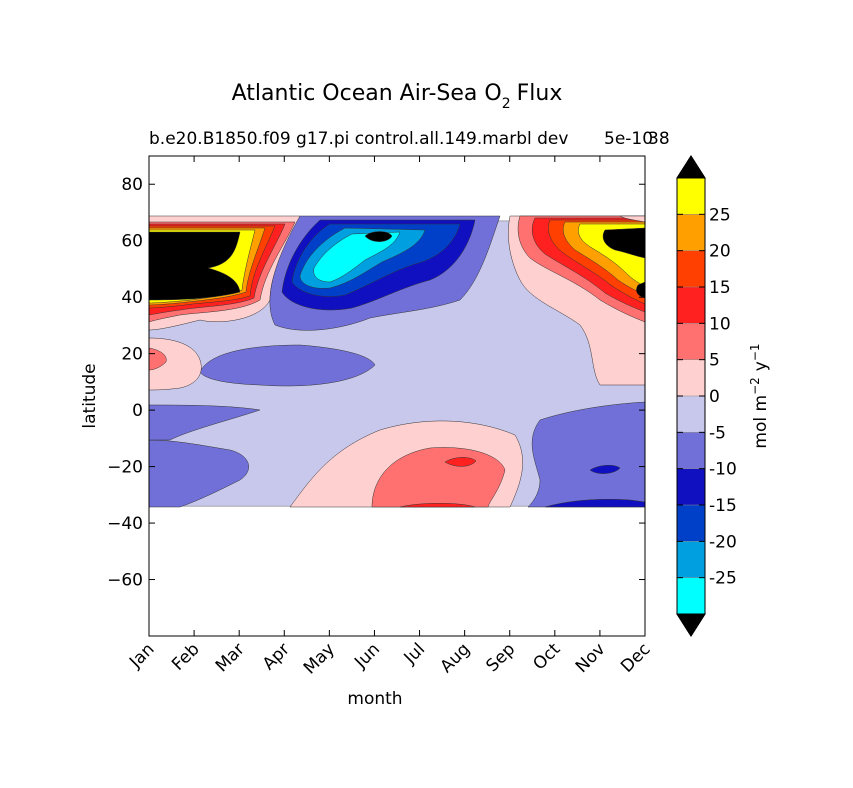  I want to click on region-n-black-jun, so click(378, 236).